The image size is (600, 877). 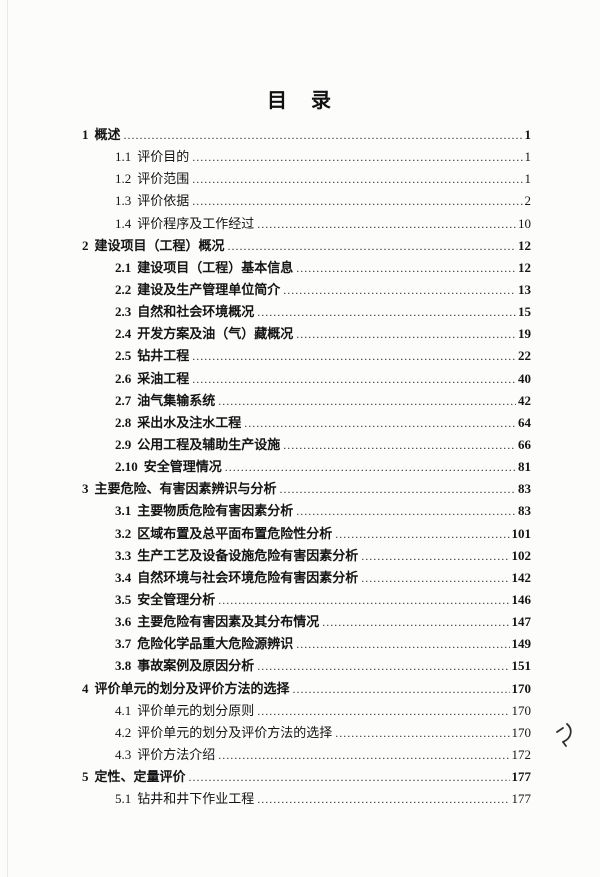 I want to click on toc-entry: 1.1 评价目的 1, so click(x=306, y=157).